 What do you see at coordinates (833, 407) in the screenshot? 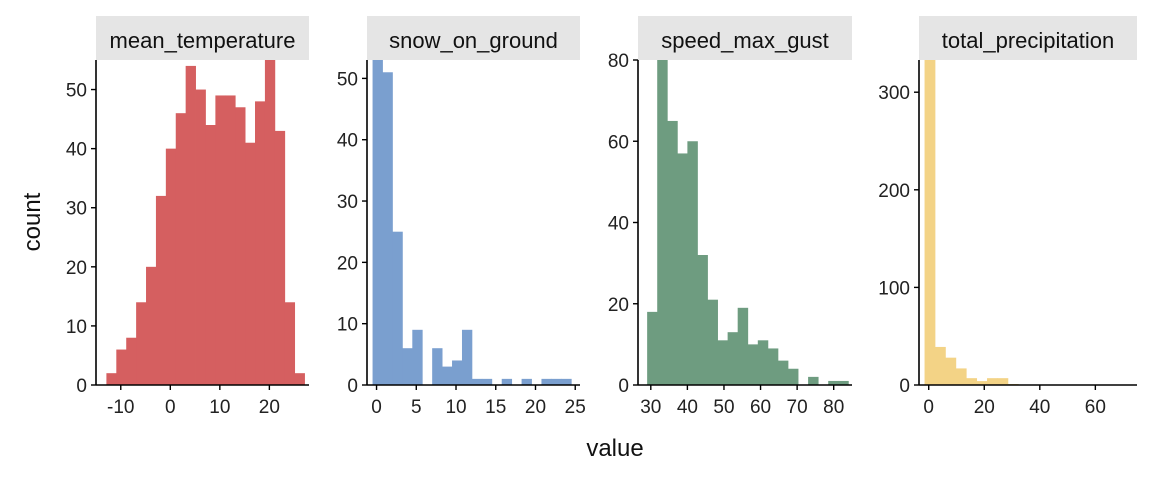
I see `x-tick-label: 80` at bounding box center [833, 407].